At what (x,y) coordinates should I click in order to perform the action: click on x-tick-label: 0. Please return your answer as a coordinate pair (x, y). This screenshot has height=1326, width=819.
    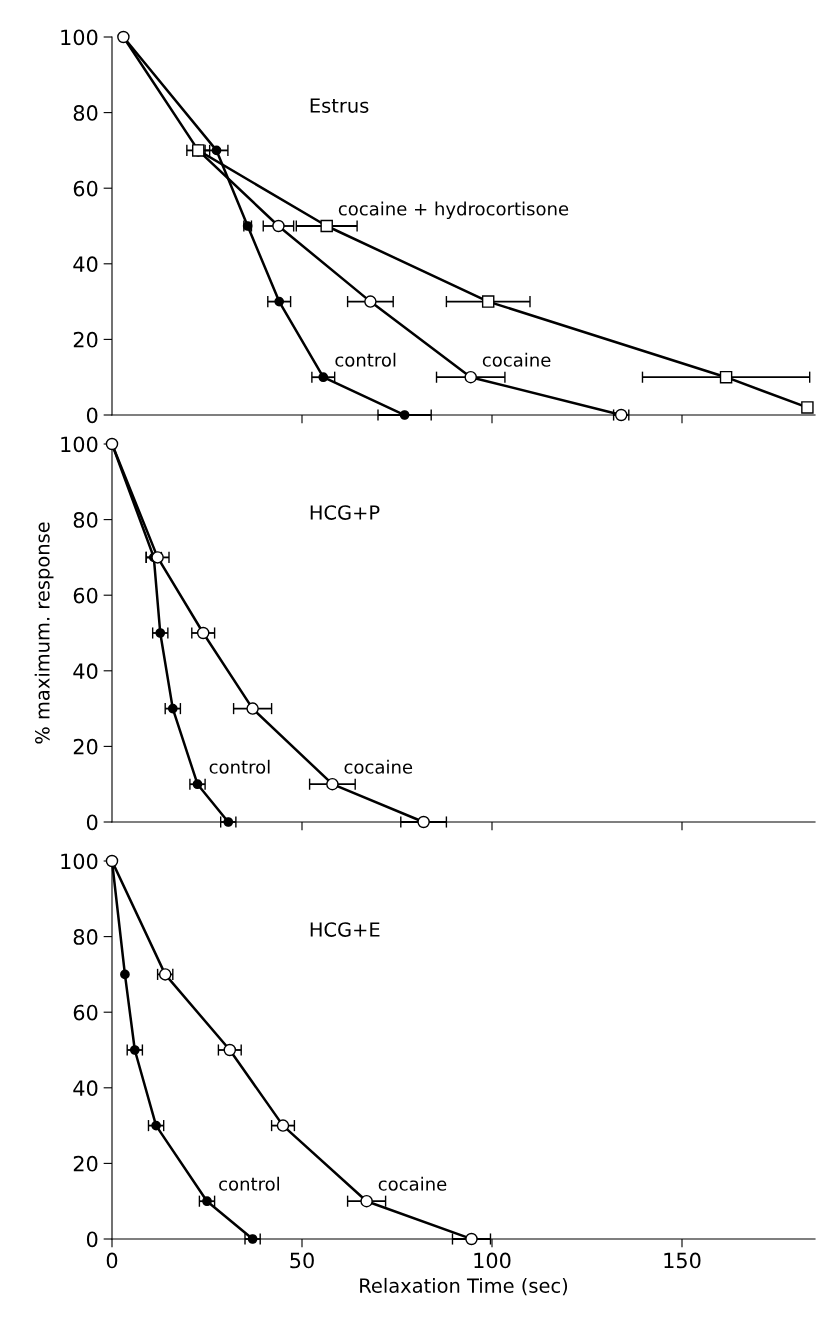
    Looking at the image, I should click on (112, 1260).